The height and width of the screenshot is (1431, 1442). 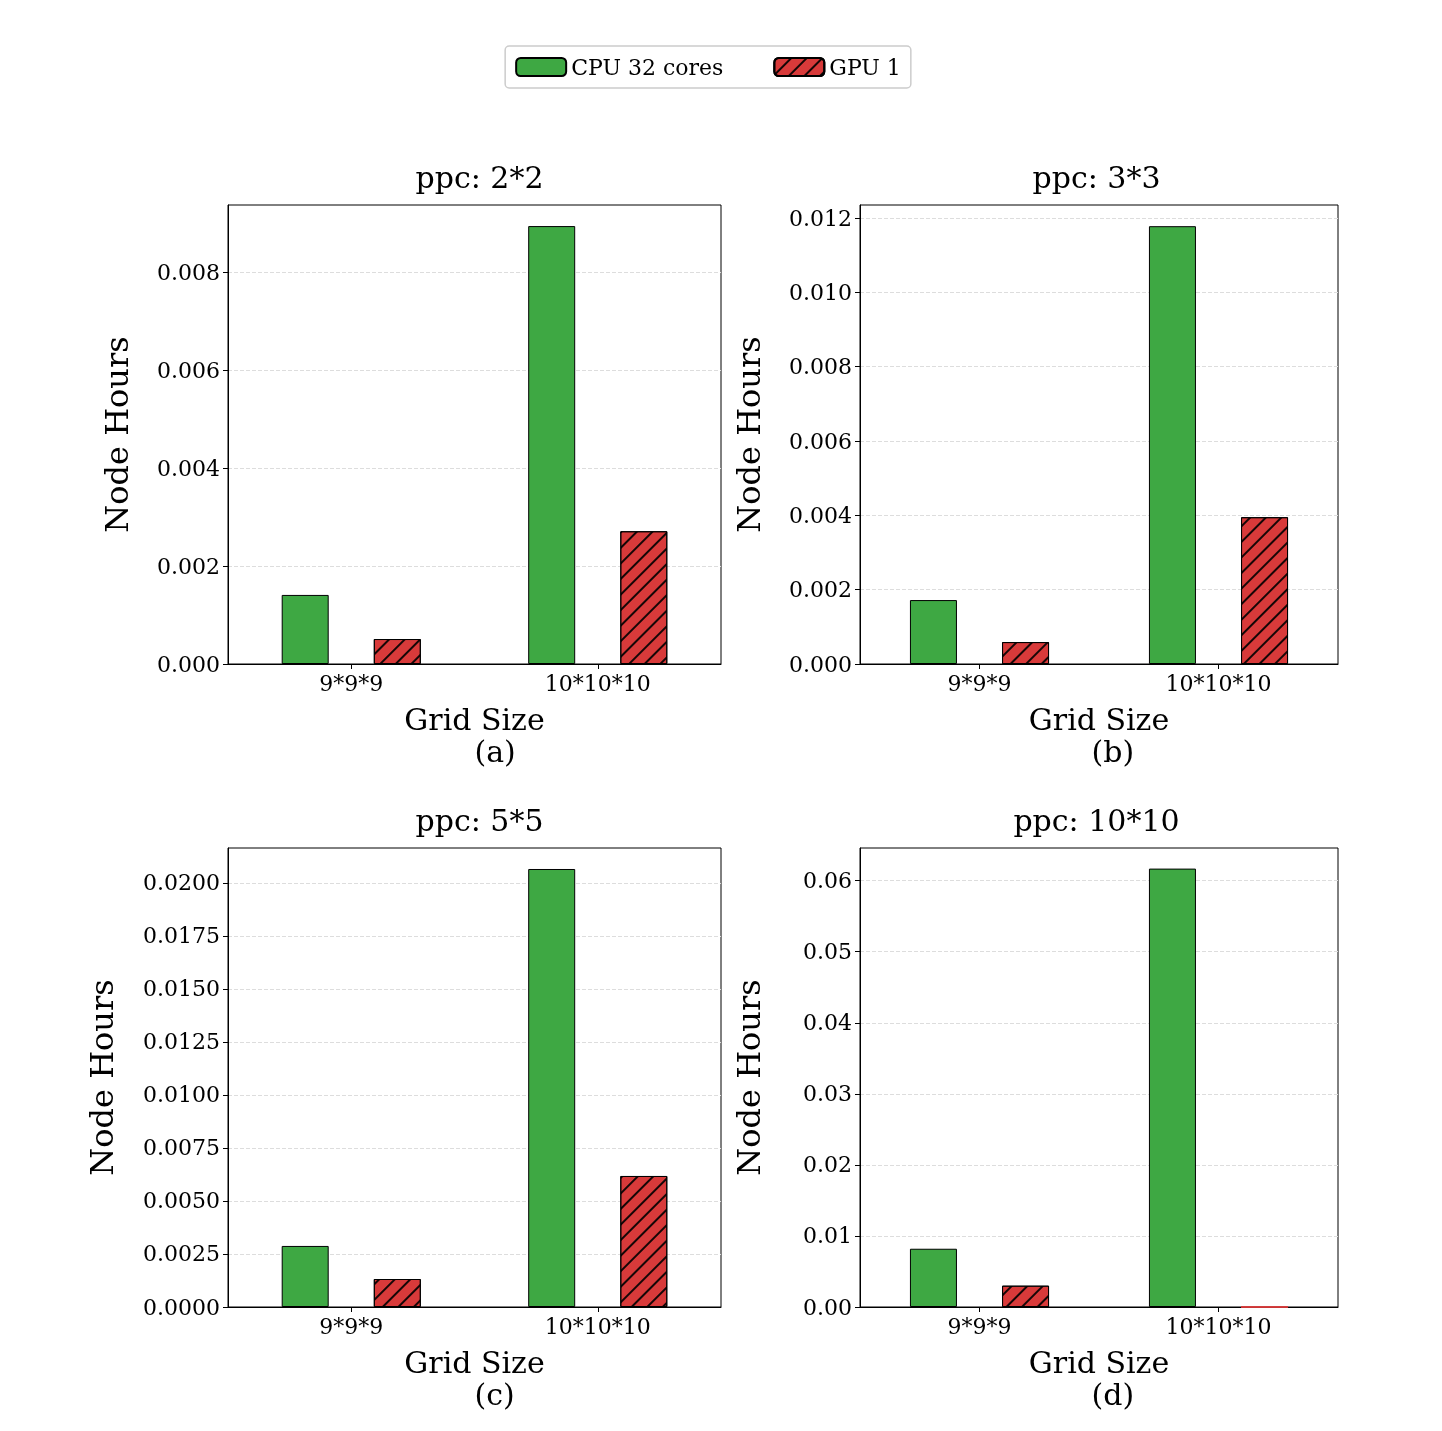 I want to click on y-tick-label: 0.0050, so click(x=181, y=1201).